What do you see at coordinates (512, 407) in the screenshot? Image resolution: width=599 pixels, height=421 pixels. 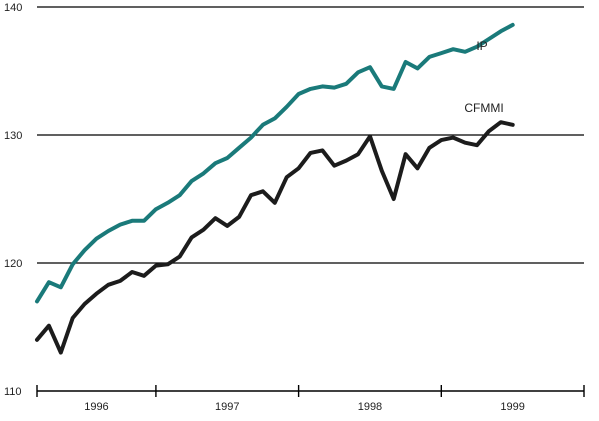 I see `x-tick-label: 1999` at bounding box center [512, 407].